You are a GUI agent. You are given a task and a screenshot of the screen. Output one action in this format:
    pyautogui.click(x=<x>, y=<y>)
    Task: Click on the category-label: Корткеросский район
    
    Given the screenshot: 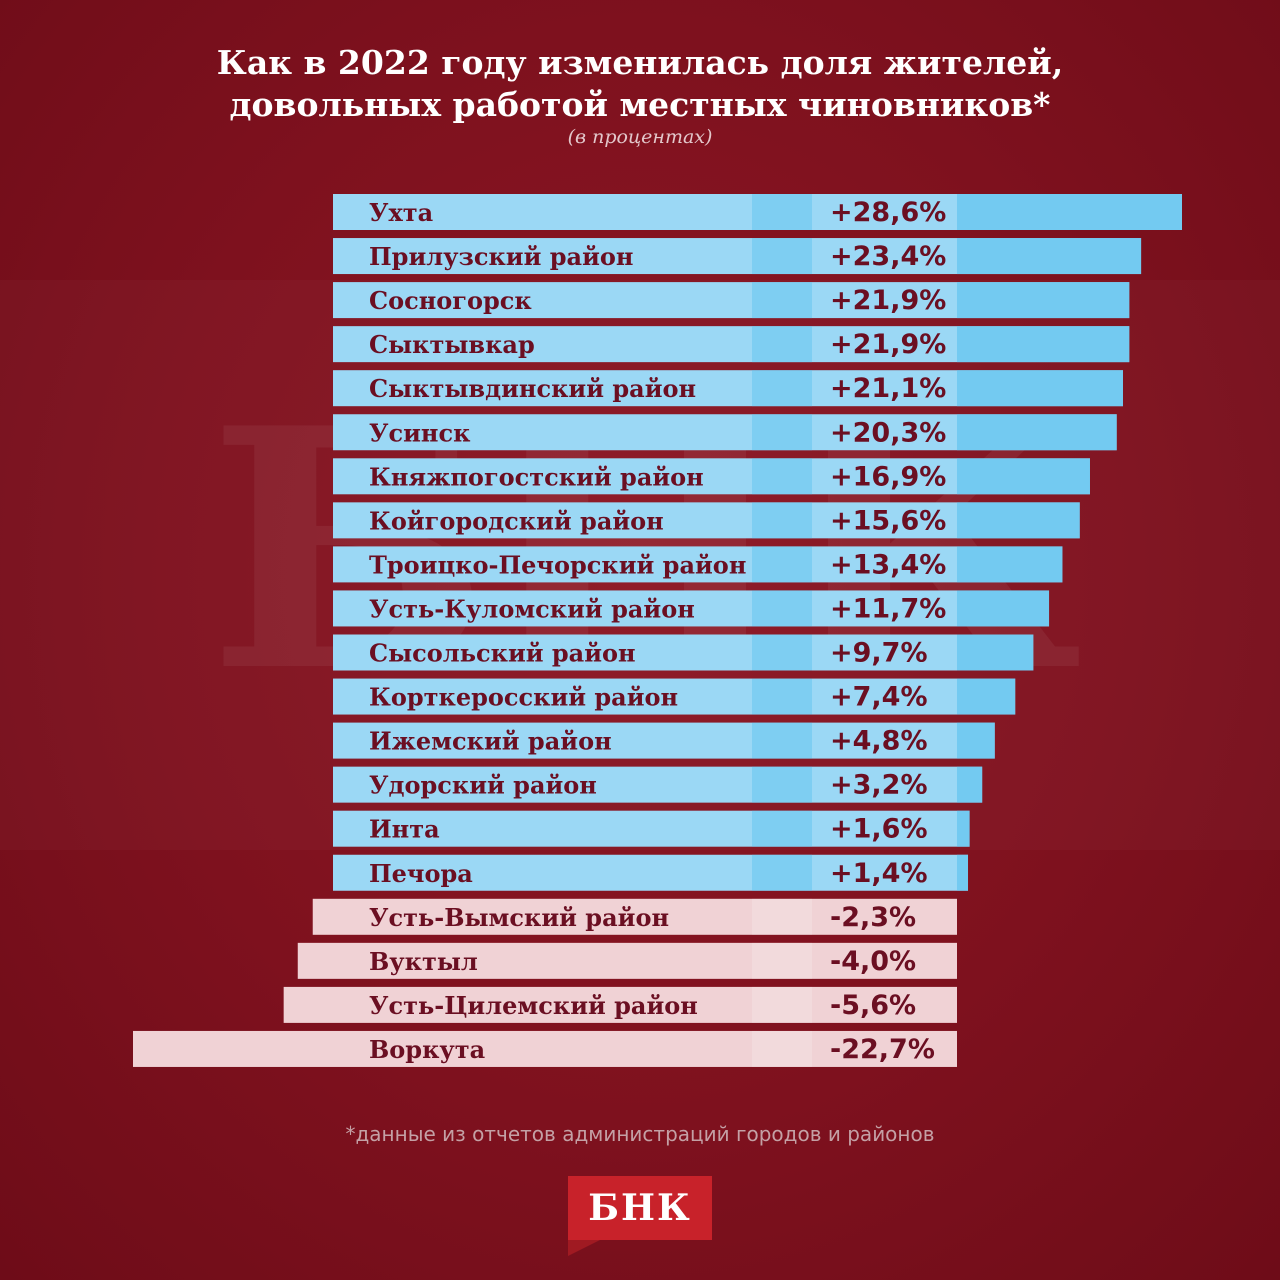 What is the action you would take?
    pyautogui.click(x=523, y=697)
    